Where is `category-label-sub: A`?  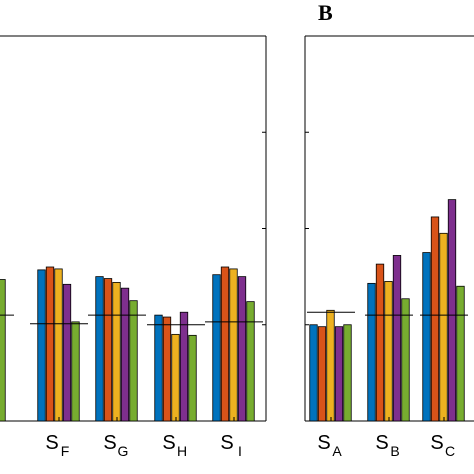 category-label-sub: A is located at coordinates (337, 451).